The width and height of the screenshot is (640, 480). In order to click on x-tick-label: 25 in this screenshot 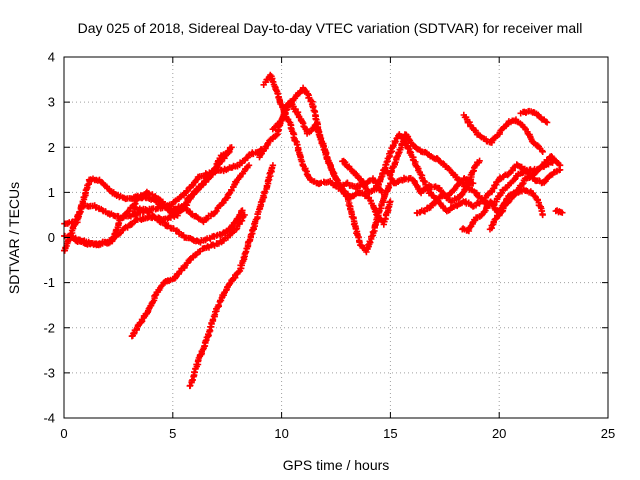, I will do `click(608, 433)`.